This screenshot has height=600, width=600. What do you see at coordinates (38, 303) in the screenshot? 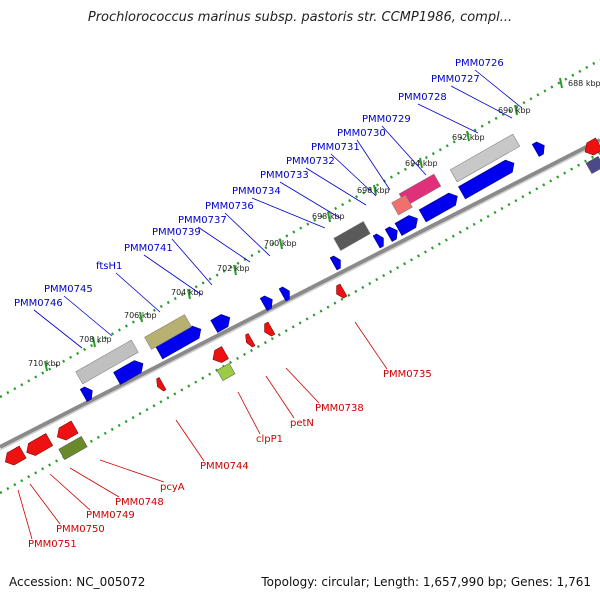
I see `forward-gene-label: PMM0746` at bounding box center [38, 303].